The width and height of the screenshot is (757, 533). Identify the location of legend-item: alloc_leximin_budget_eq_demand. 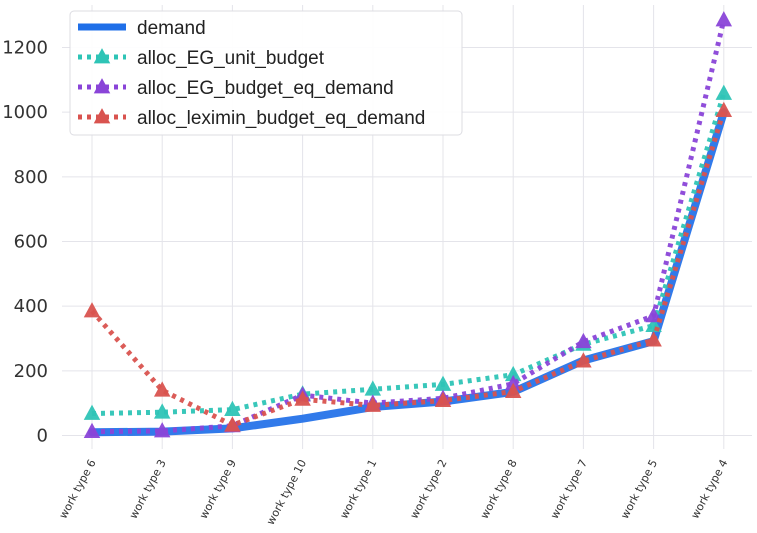
(251, 118).